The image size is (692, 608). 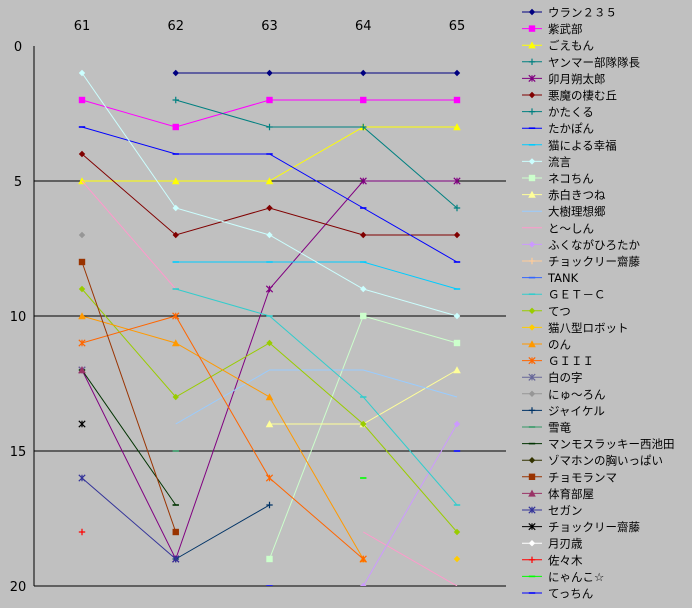 I want to click on legend-item-7: たかぽん, so click(x=558, y=129).